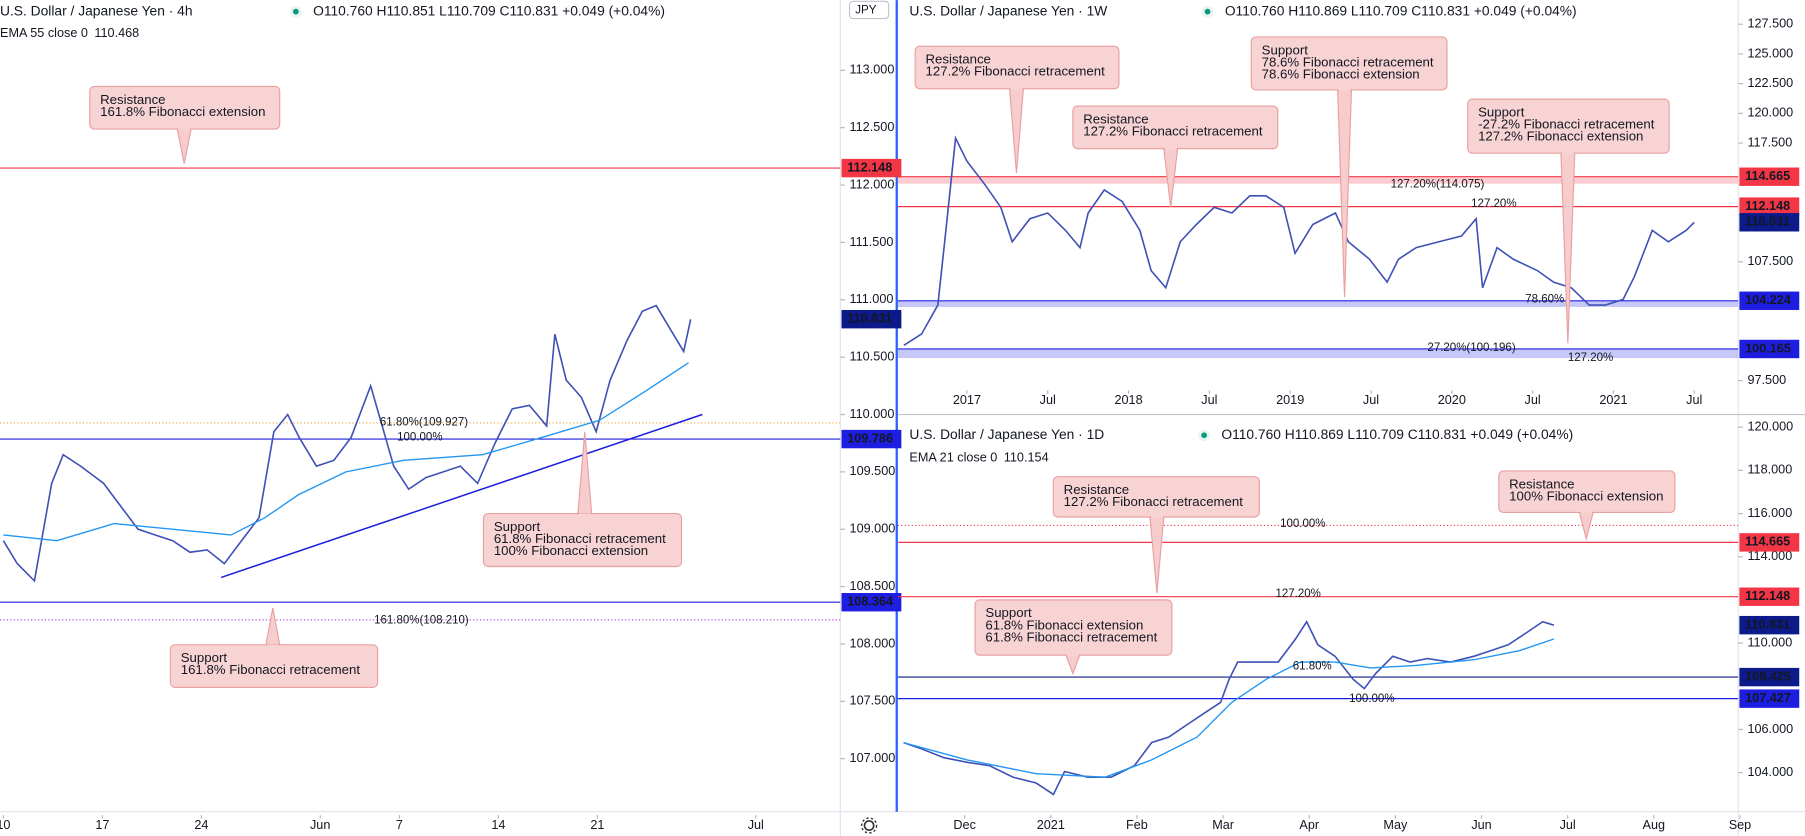 This screenshot has height=836, width=1805. Describe the element at coordinates (597, 825) in the screenshot. I see `x-tick-label: 21` at that location.